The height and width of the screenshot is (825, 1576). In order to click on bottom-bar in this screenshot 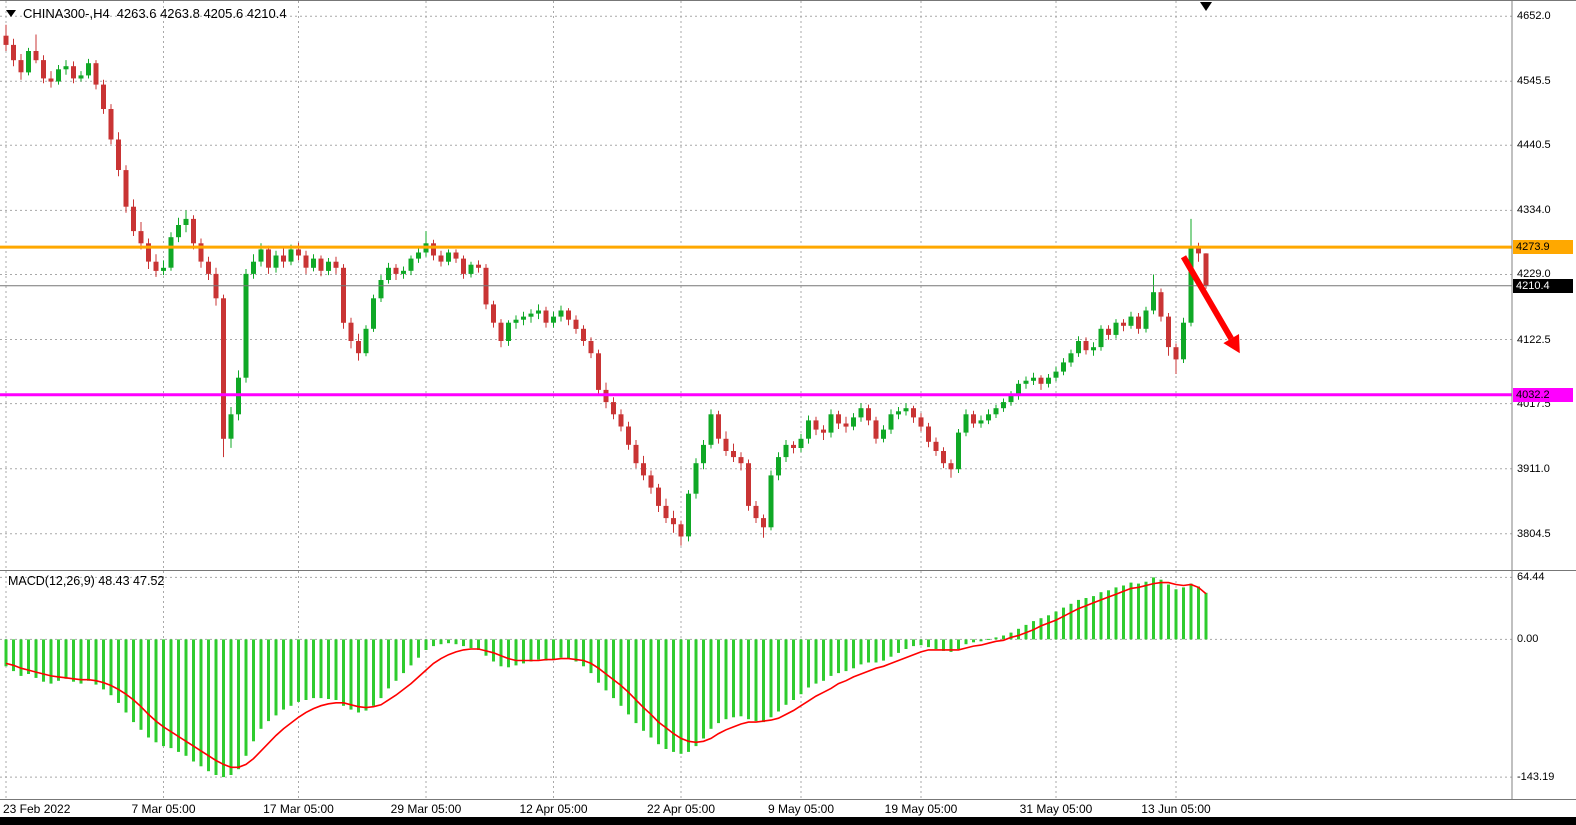, I will do `click(788, 821)`.